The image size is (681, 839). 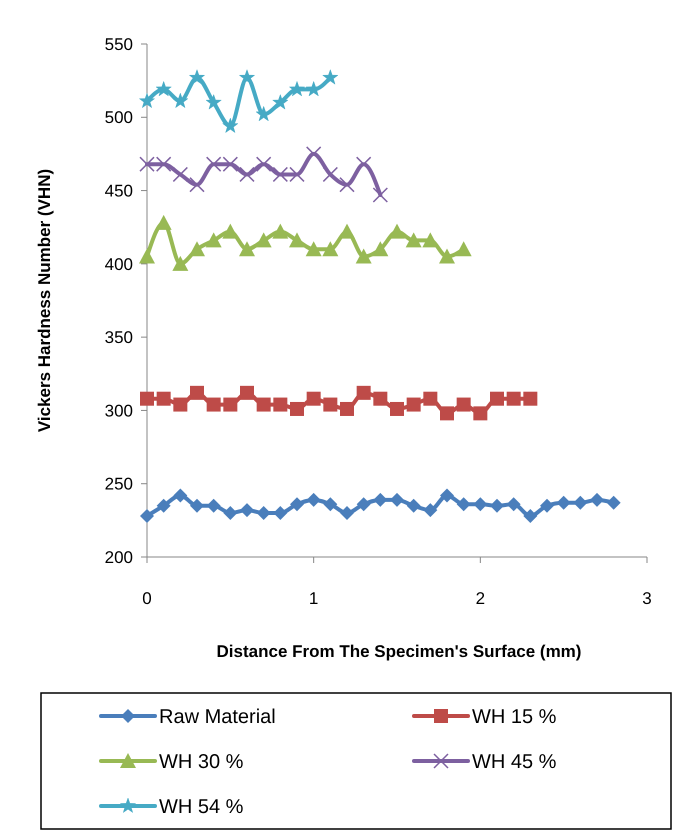 I want to click on legend-label: WH 15 %, so click(x=514, y=717).